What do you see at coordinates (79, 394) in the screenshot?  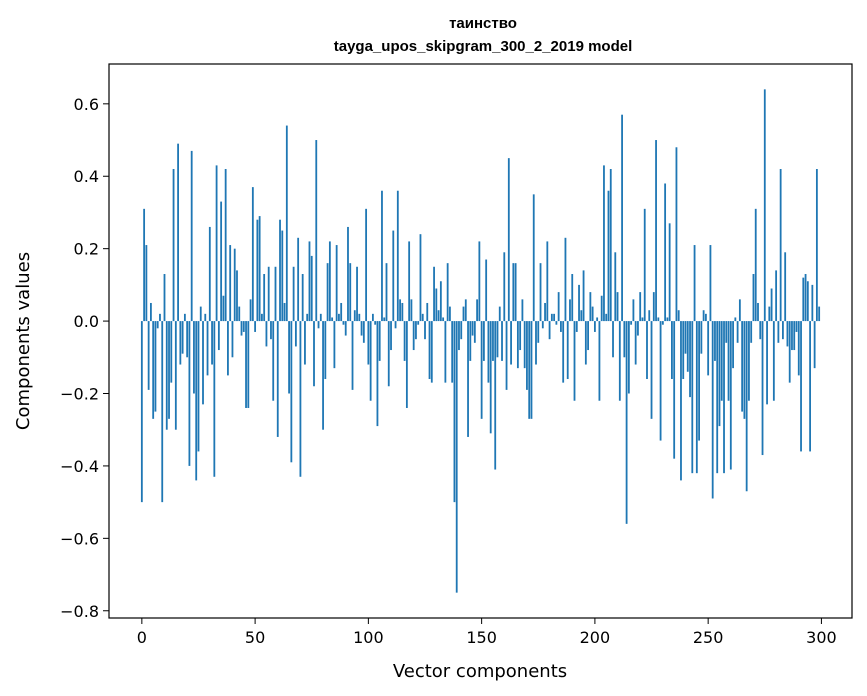 I see `y-tick-label: −0.2` at bounding box center [79, 394].